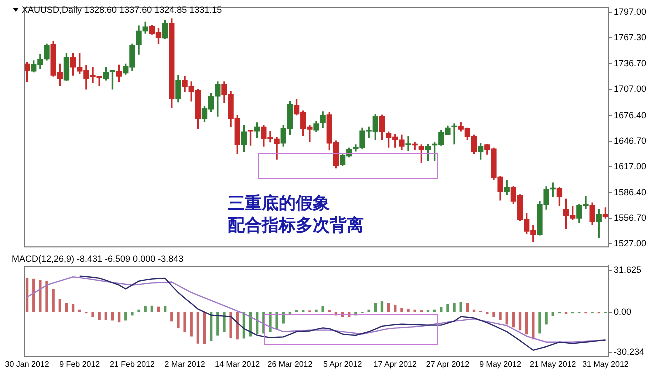 Image resolution: width=662 pixels, height=379 pixels. What do you see at coordinates (630, 12) in the screenshot?
I see `y-tick-label: 1797.00` at bounding box center [630, 12].